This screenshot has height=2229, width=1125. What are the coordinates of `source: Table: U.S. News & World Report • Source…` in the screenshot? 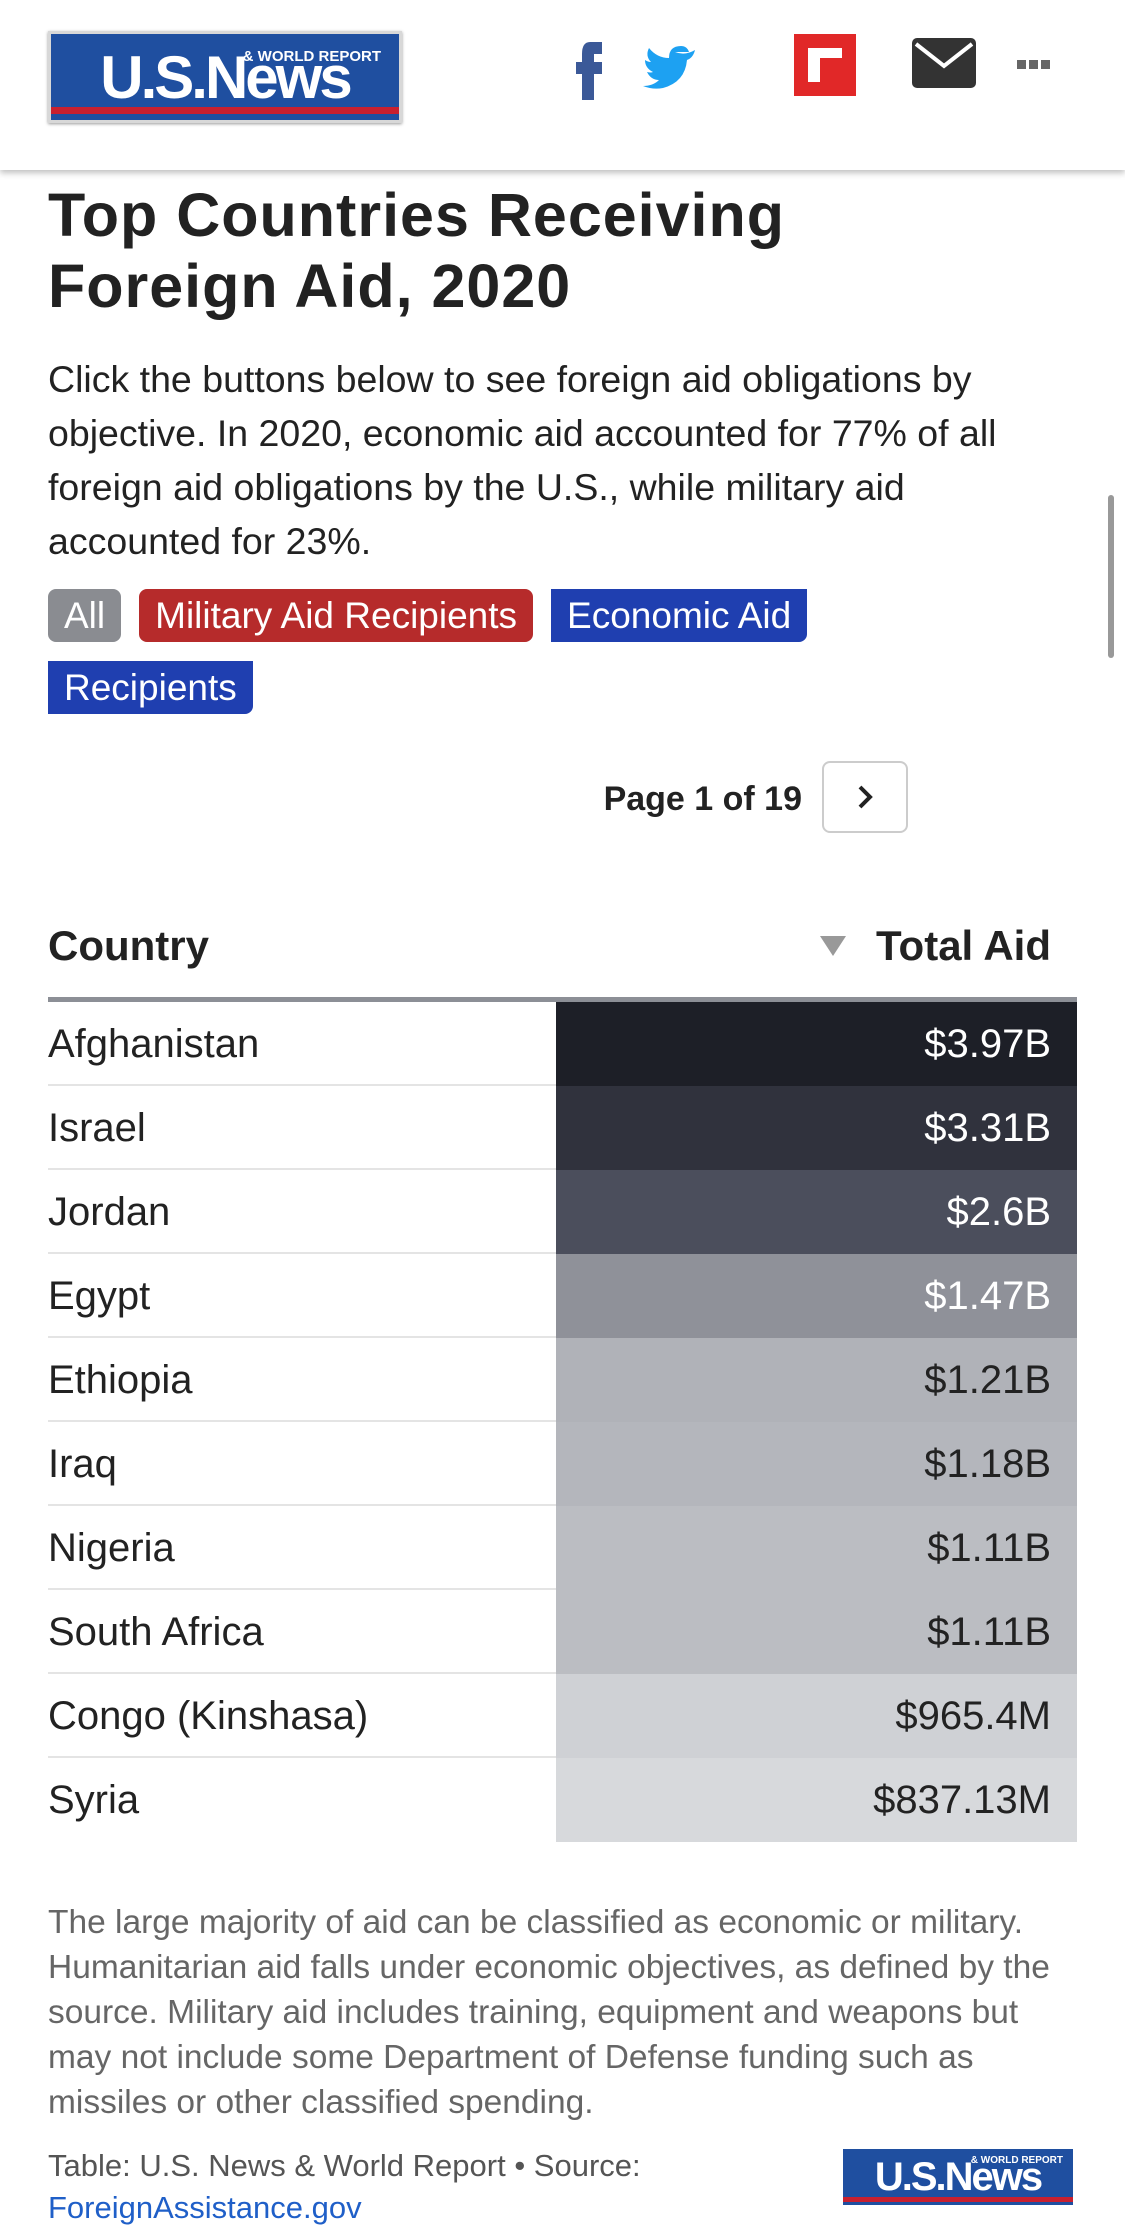 It's located at (428, 2187).